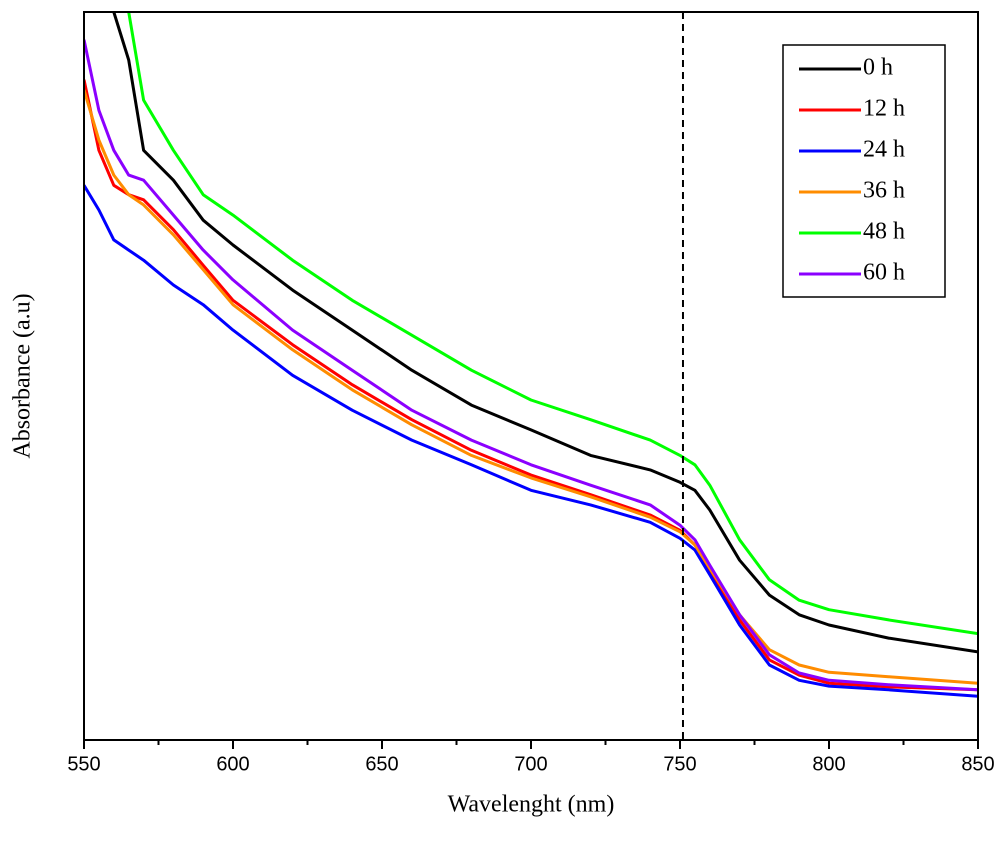 The image size is (1003, 843). Describe the element at coordinates (864, 171) in the screenshot. I see `legend-box` at that location.